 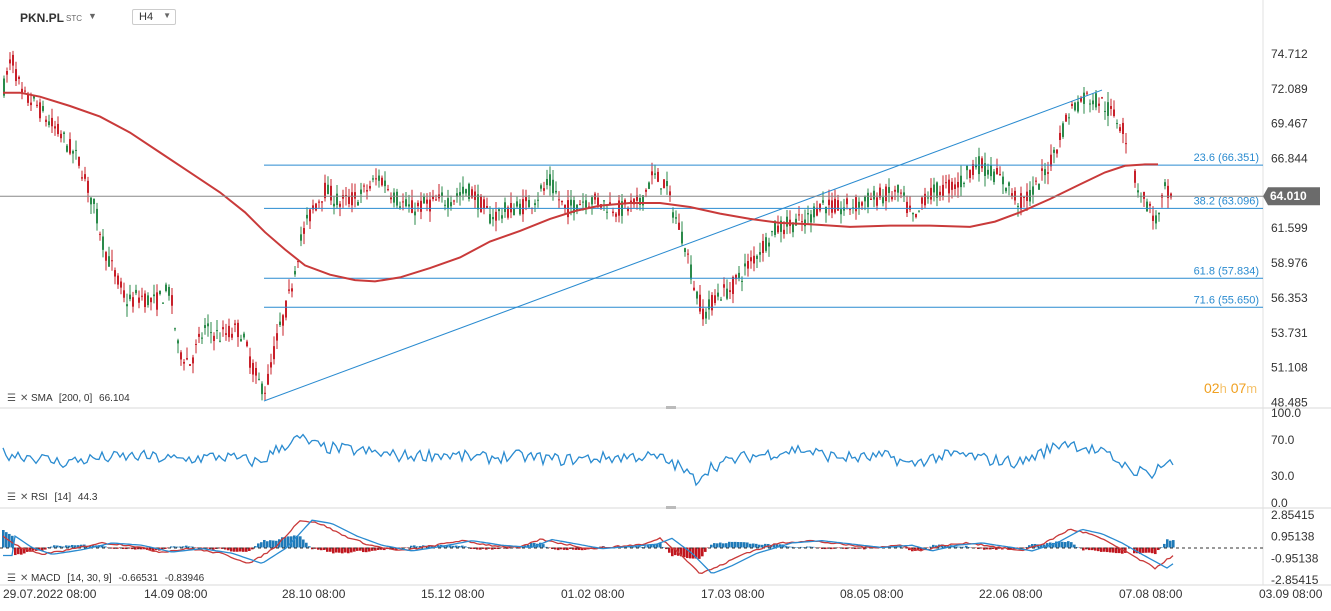 I want to click on macd-tick-label: 0.95138, so click(x=1293, y=537).